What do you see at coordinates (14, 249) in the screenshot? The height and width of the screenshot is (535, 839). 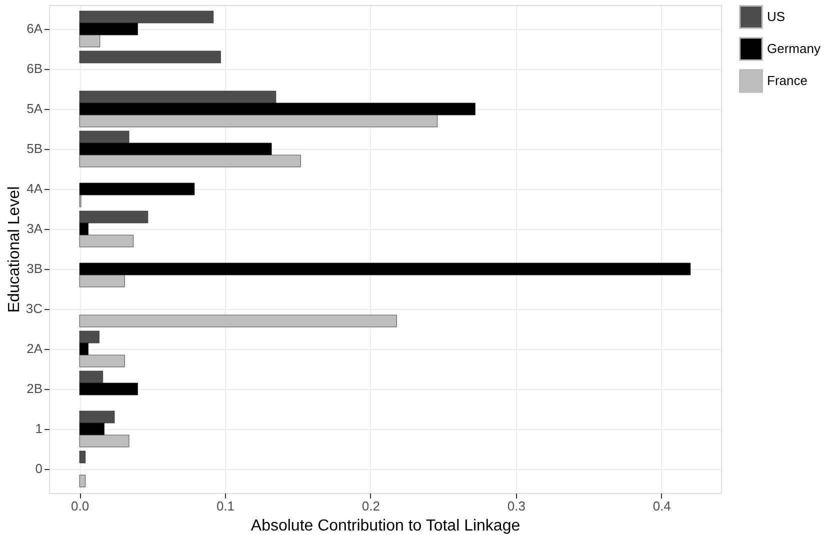 I see `y-axis-title: Educational Level` at bounding box center [14, 249].